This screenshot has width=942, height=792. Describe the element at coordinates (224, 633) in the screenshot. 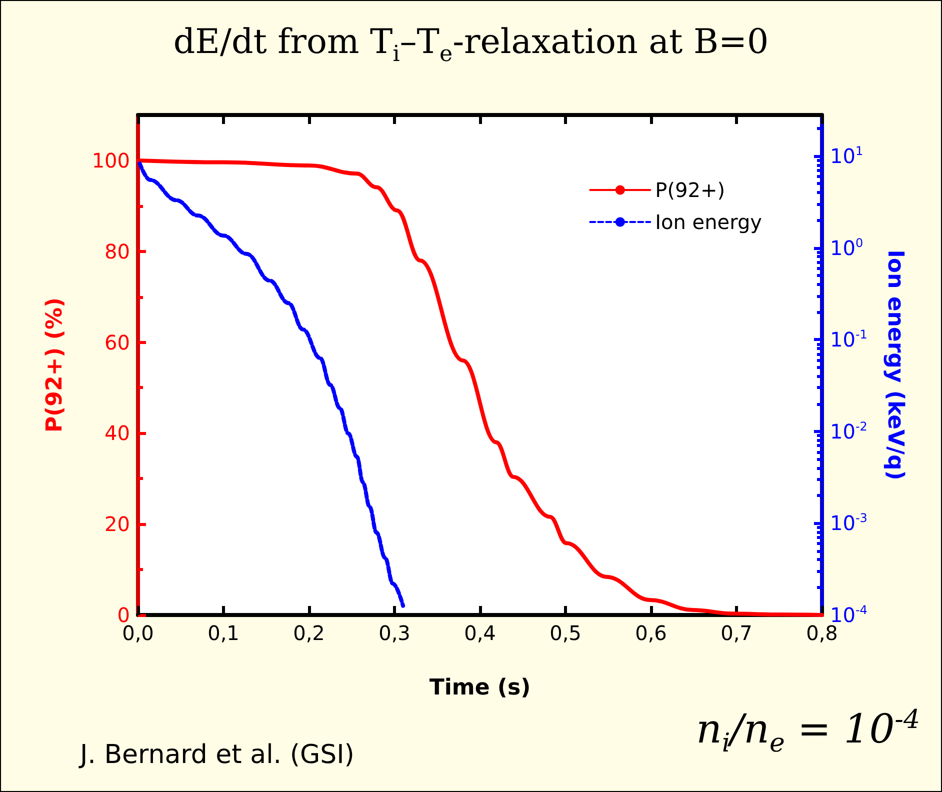

I see `x-tick-label: 0,1` at that location.